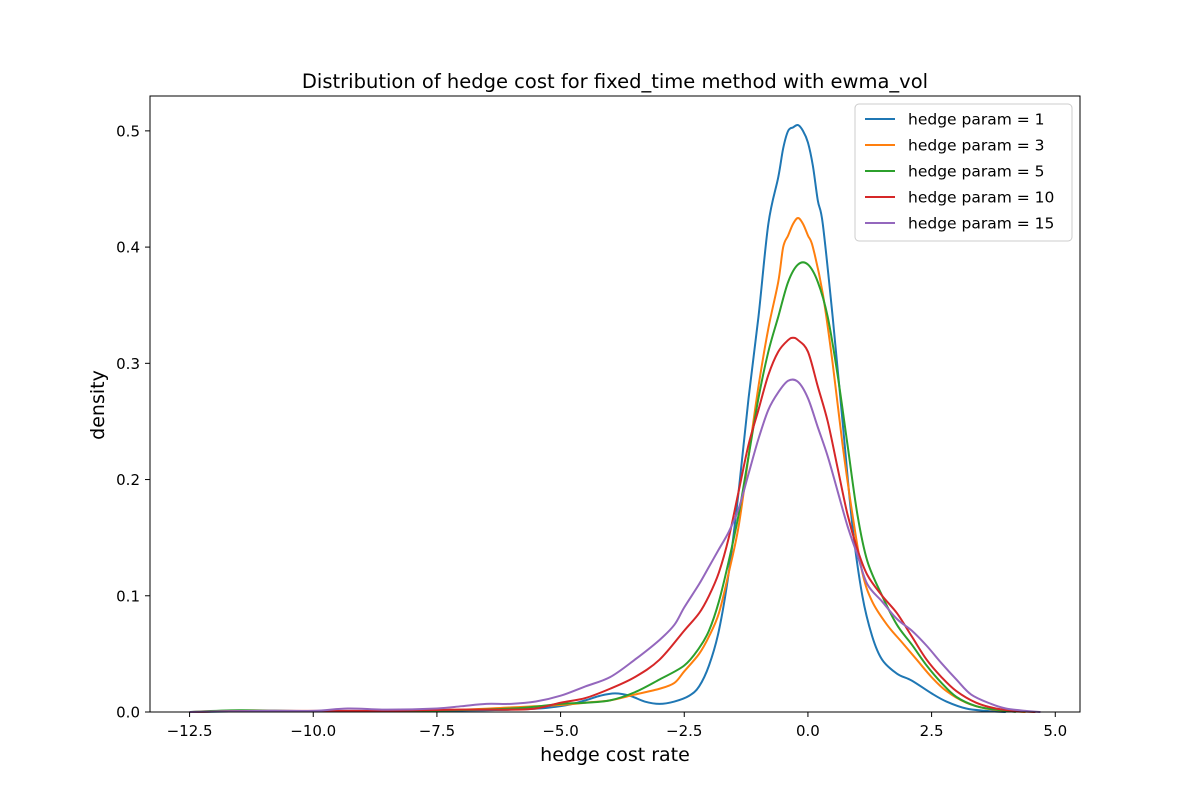 The image size is (1200, 800). What do you see at coordinates (190, 731) in the screenshot?
I see `x-tick-label: −12.5` at bounding box center [190, 731].